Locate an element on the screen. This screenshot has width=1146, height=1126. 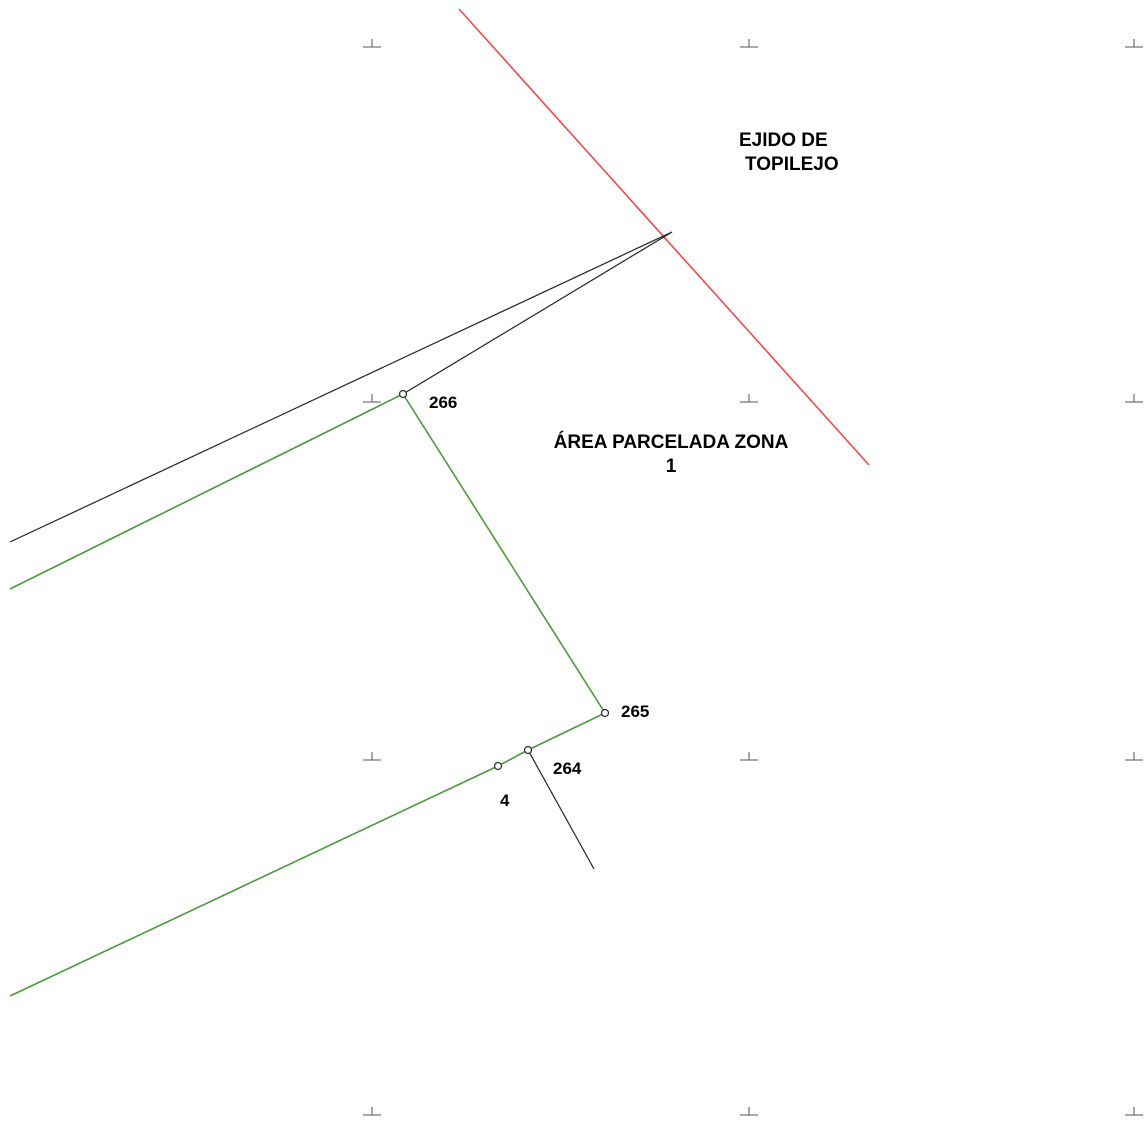
vertex-label-4: 4 is located at coordinates (505, 800).